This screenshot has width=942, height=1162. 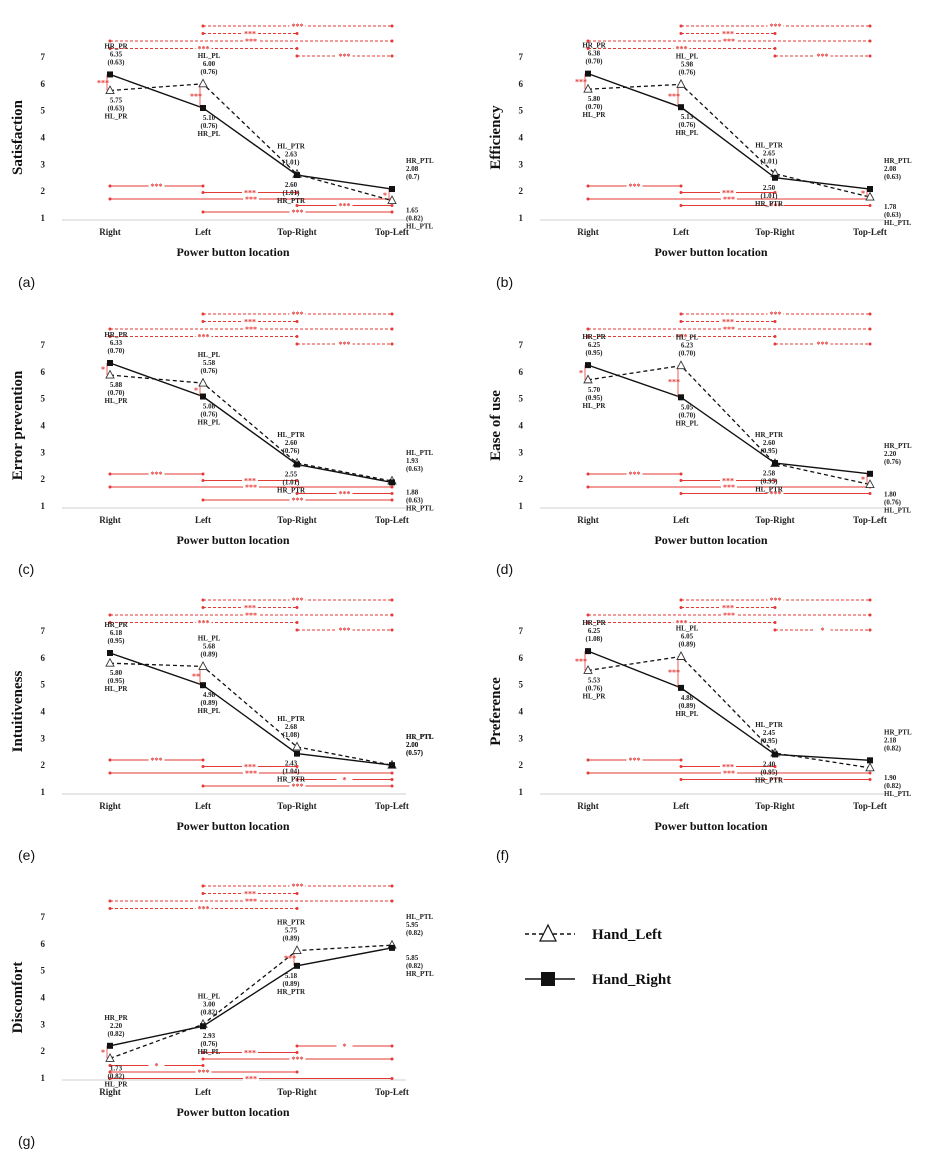 I want to click on y-tick-label: 3, so click(x=43, y=1024).